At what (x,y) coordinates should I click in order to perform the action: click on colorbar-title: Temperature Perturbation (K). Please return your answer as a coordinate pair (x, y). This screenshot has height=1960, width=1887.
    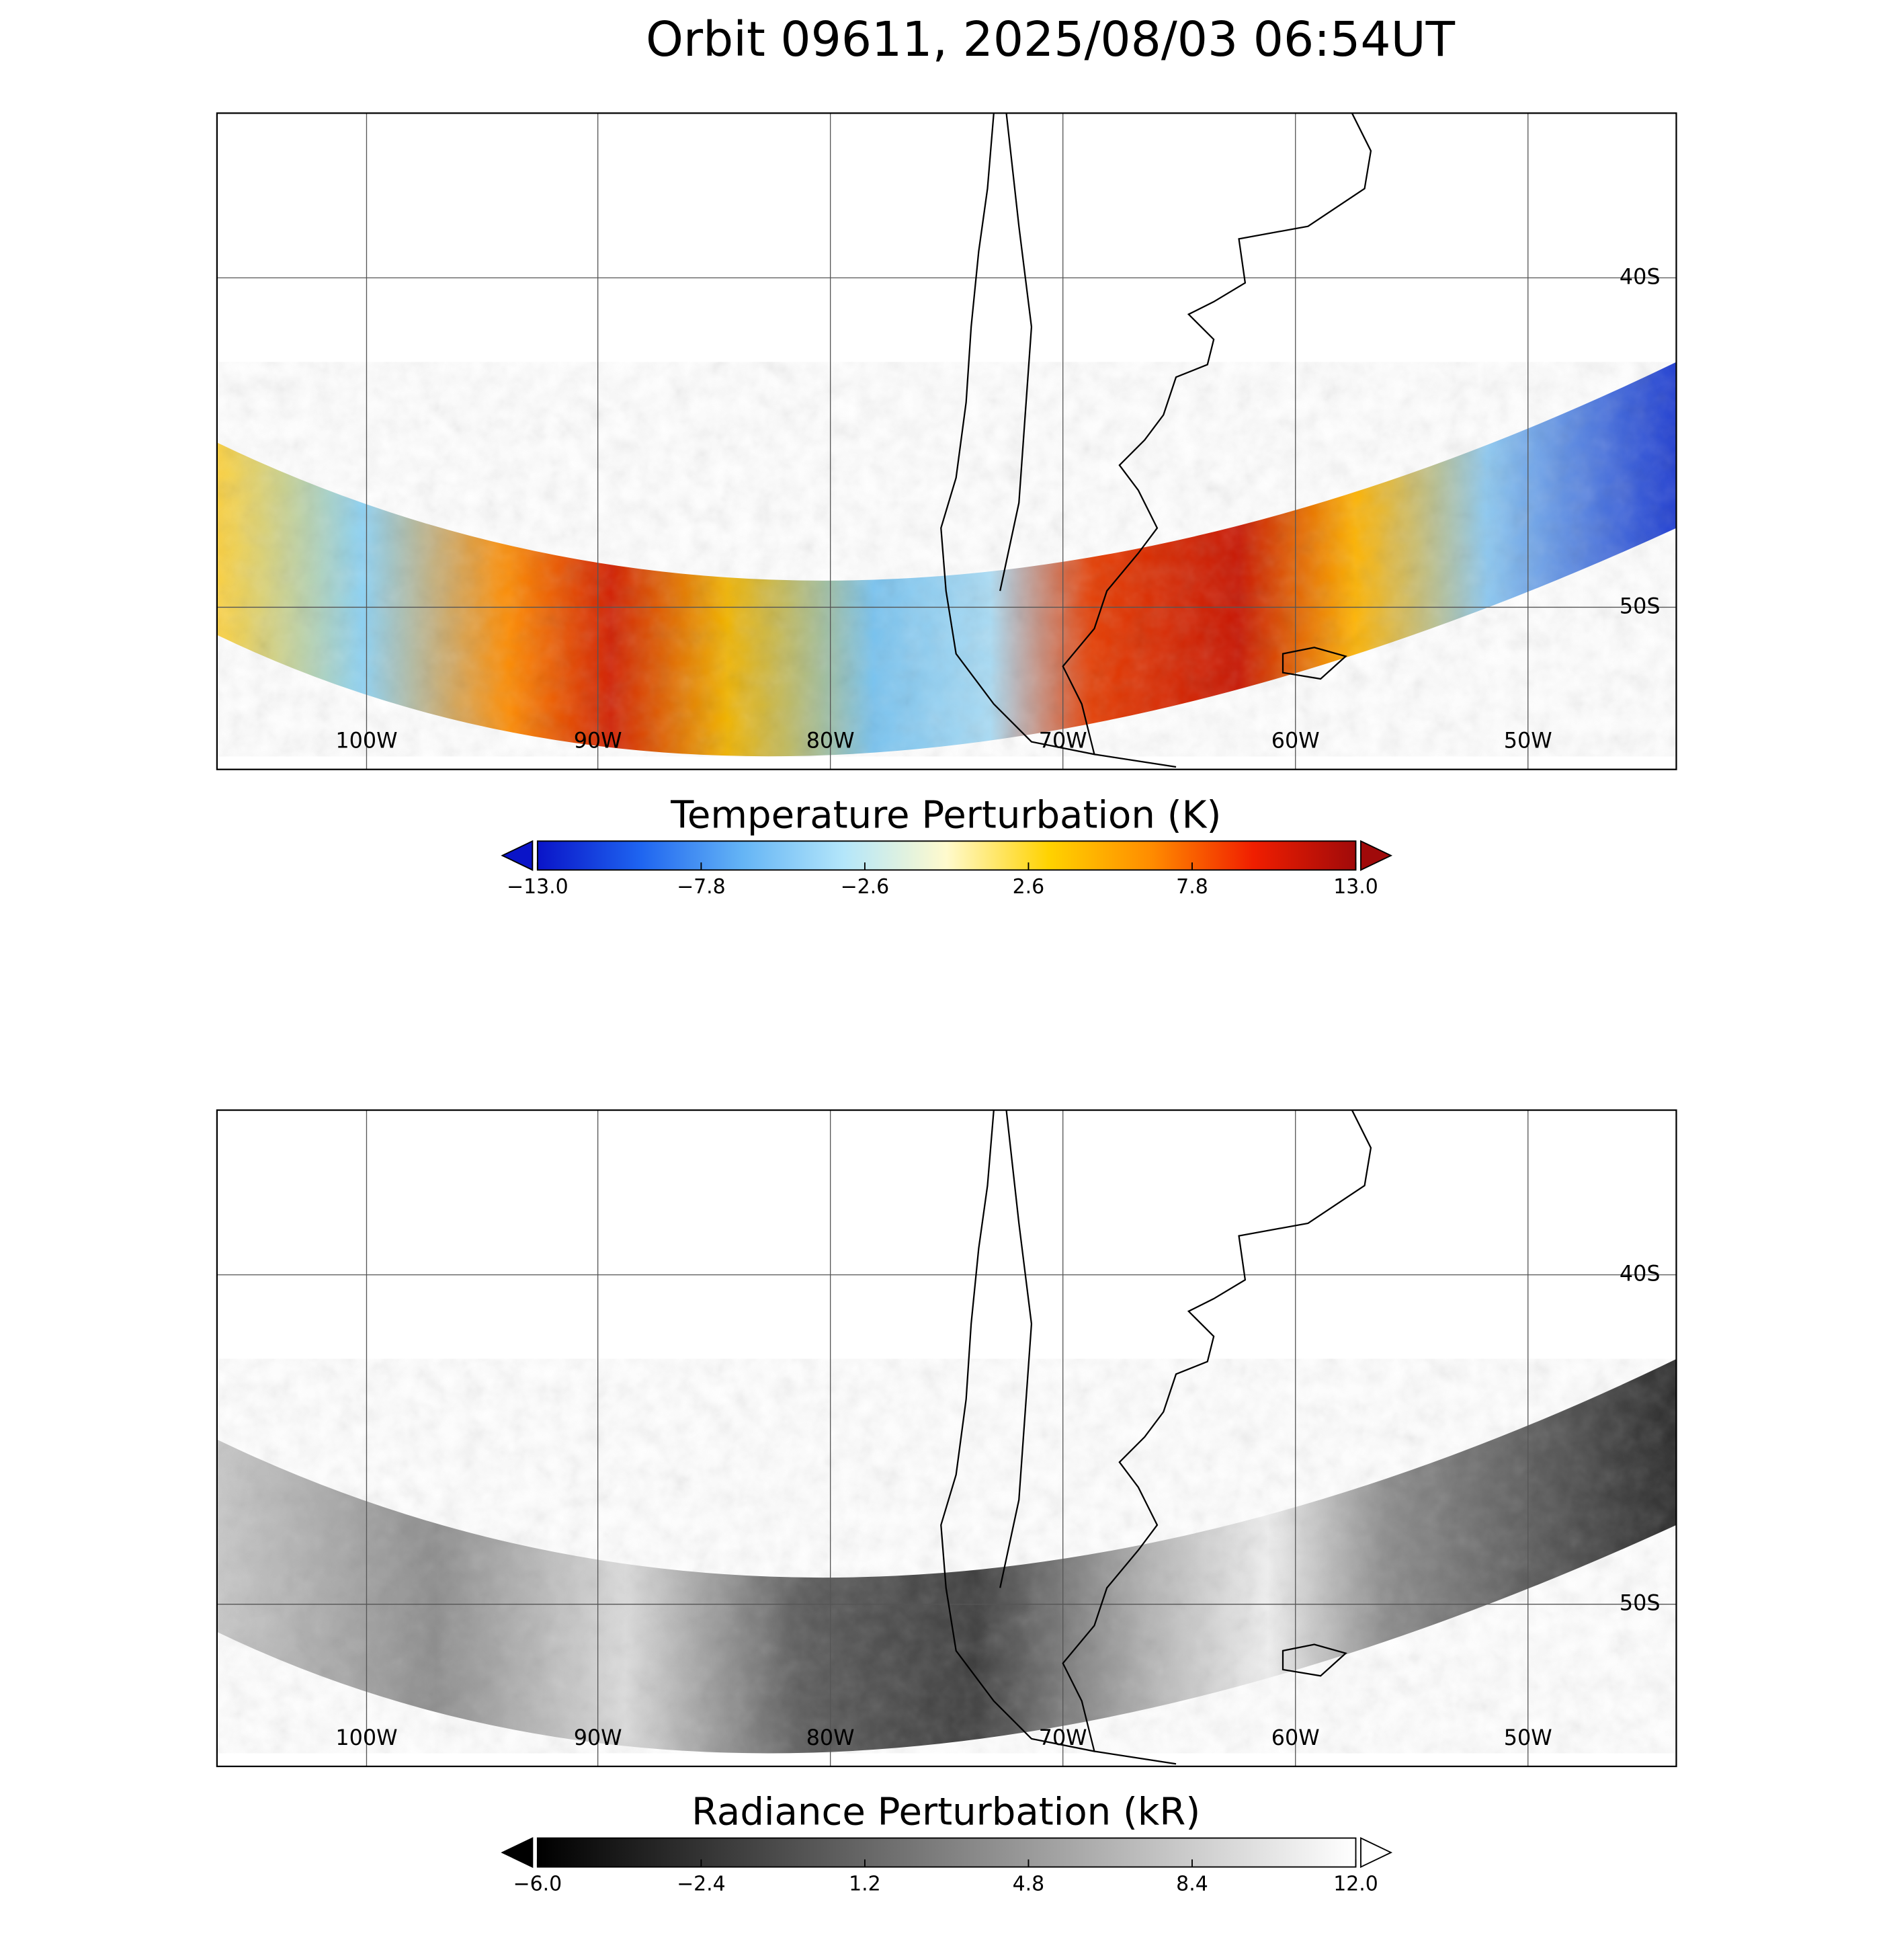
    Looking at the image, I should click on (946, 815).